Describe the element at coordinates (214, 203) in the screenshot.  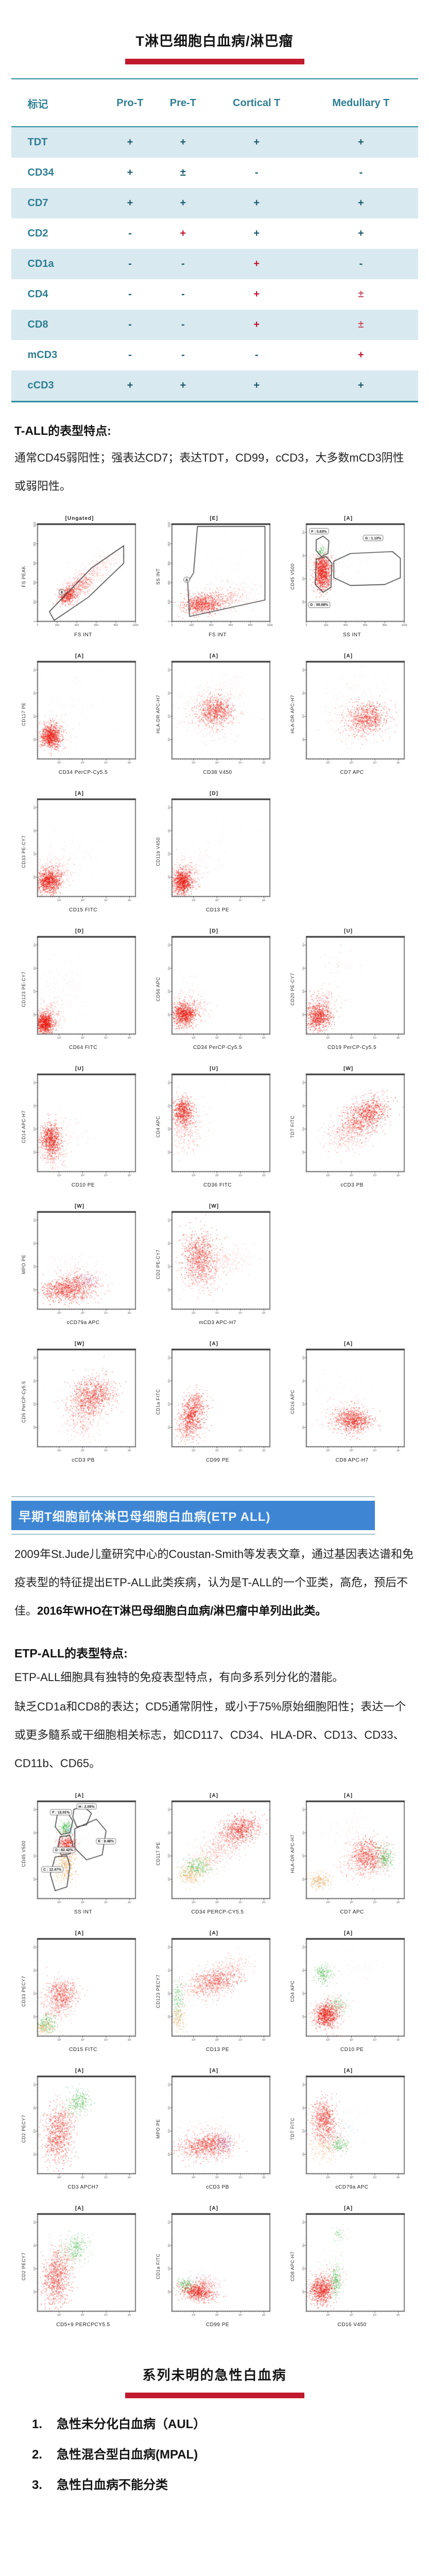
I see `marker-table-row: CD7 + + + +` at that location.